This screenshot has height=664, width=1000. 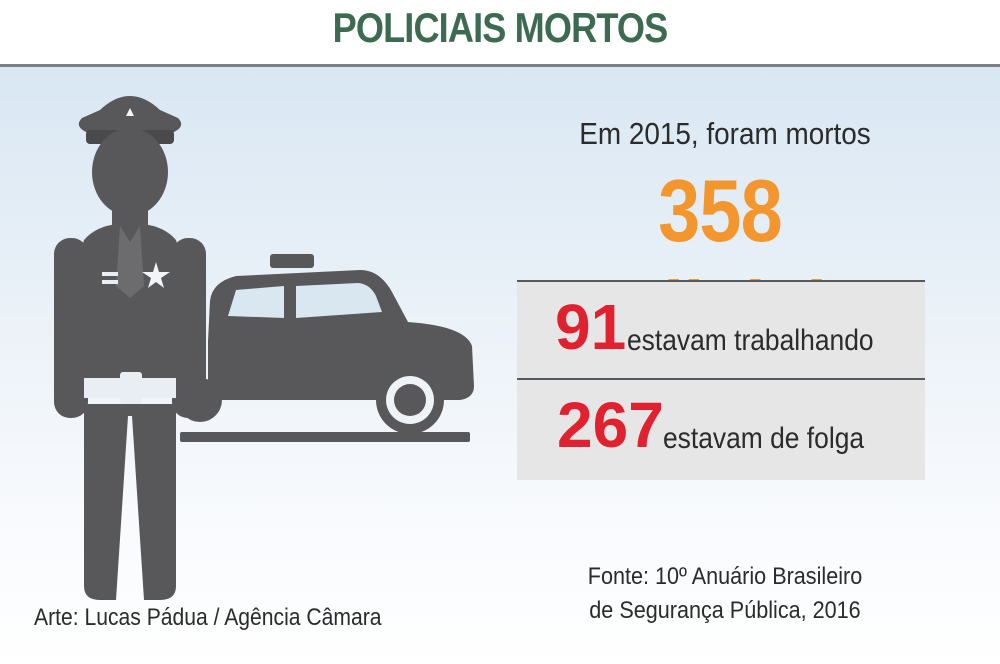 I want to click on source-line-2: de Segurança Pública, 2016, so click(x=725, y=610).